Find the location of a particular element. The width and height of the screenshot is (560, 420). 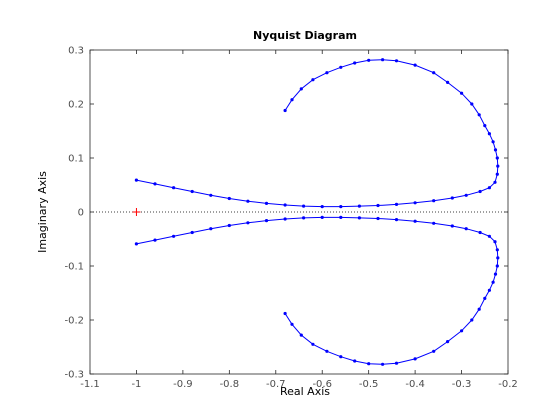

x-tick-label: -0.9 is located at coordinates (183, 384).